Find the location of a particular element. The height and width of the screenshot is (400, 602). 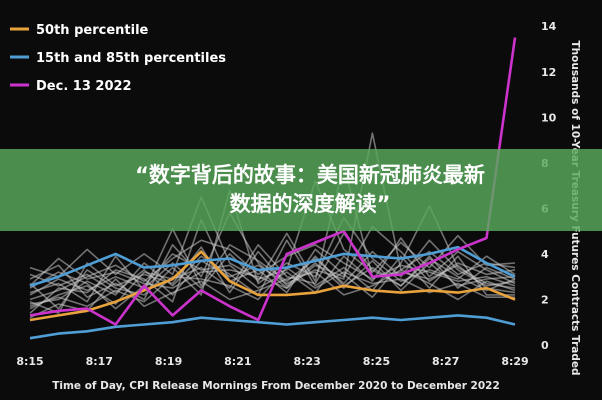

x-tick-label: 8:19 is located at coordinates (168, 361).